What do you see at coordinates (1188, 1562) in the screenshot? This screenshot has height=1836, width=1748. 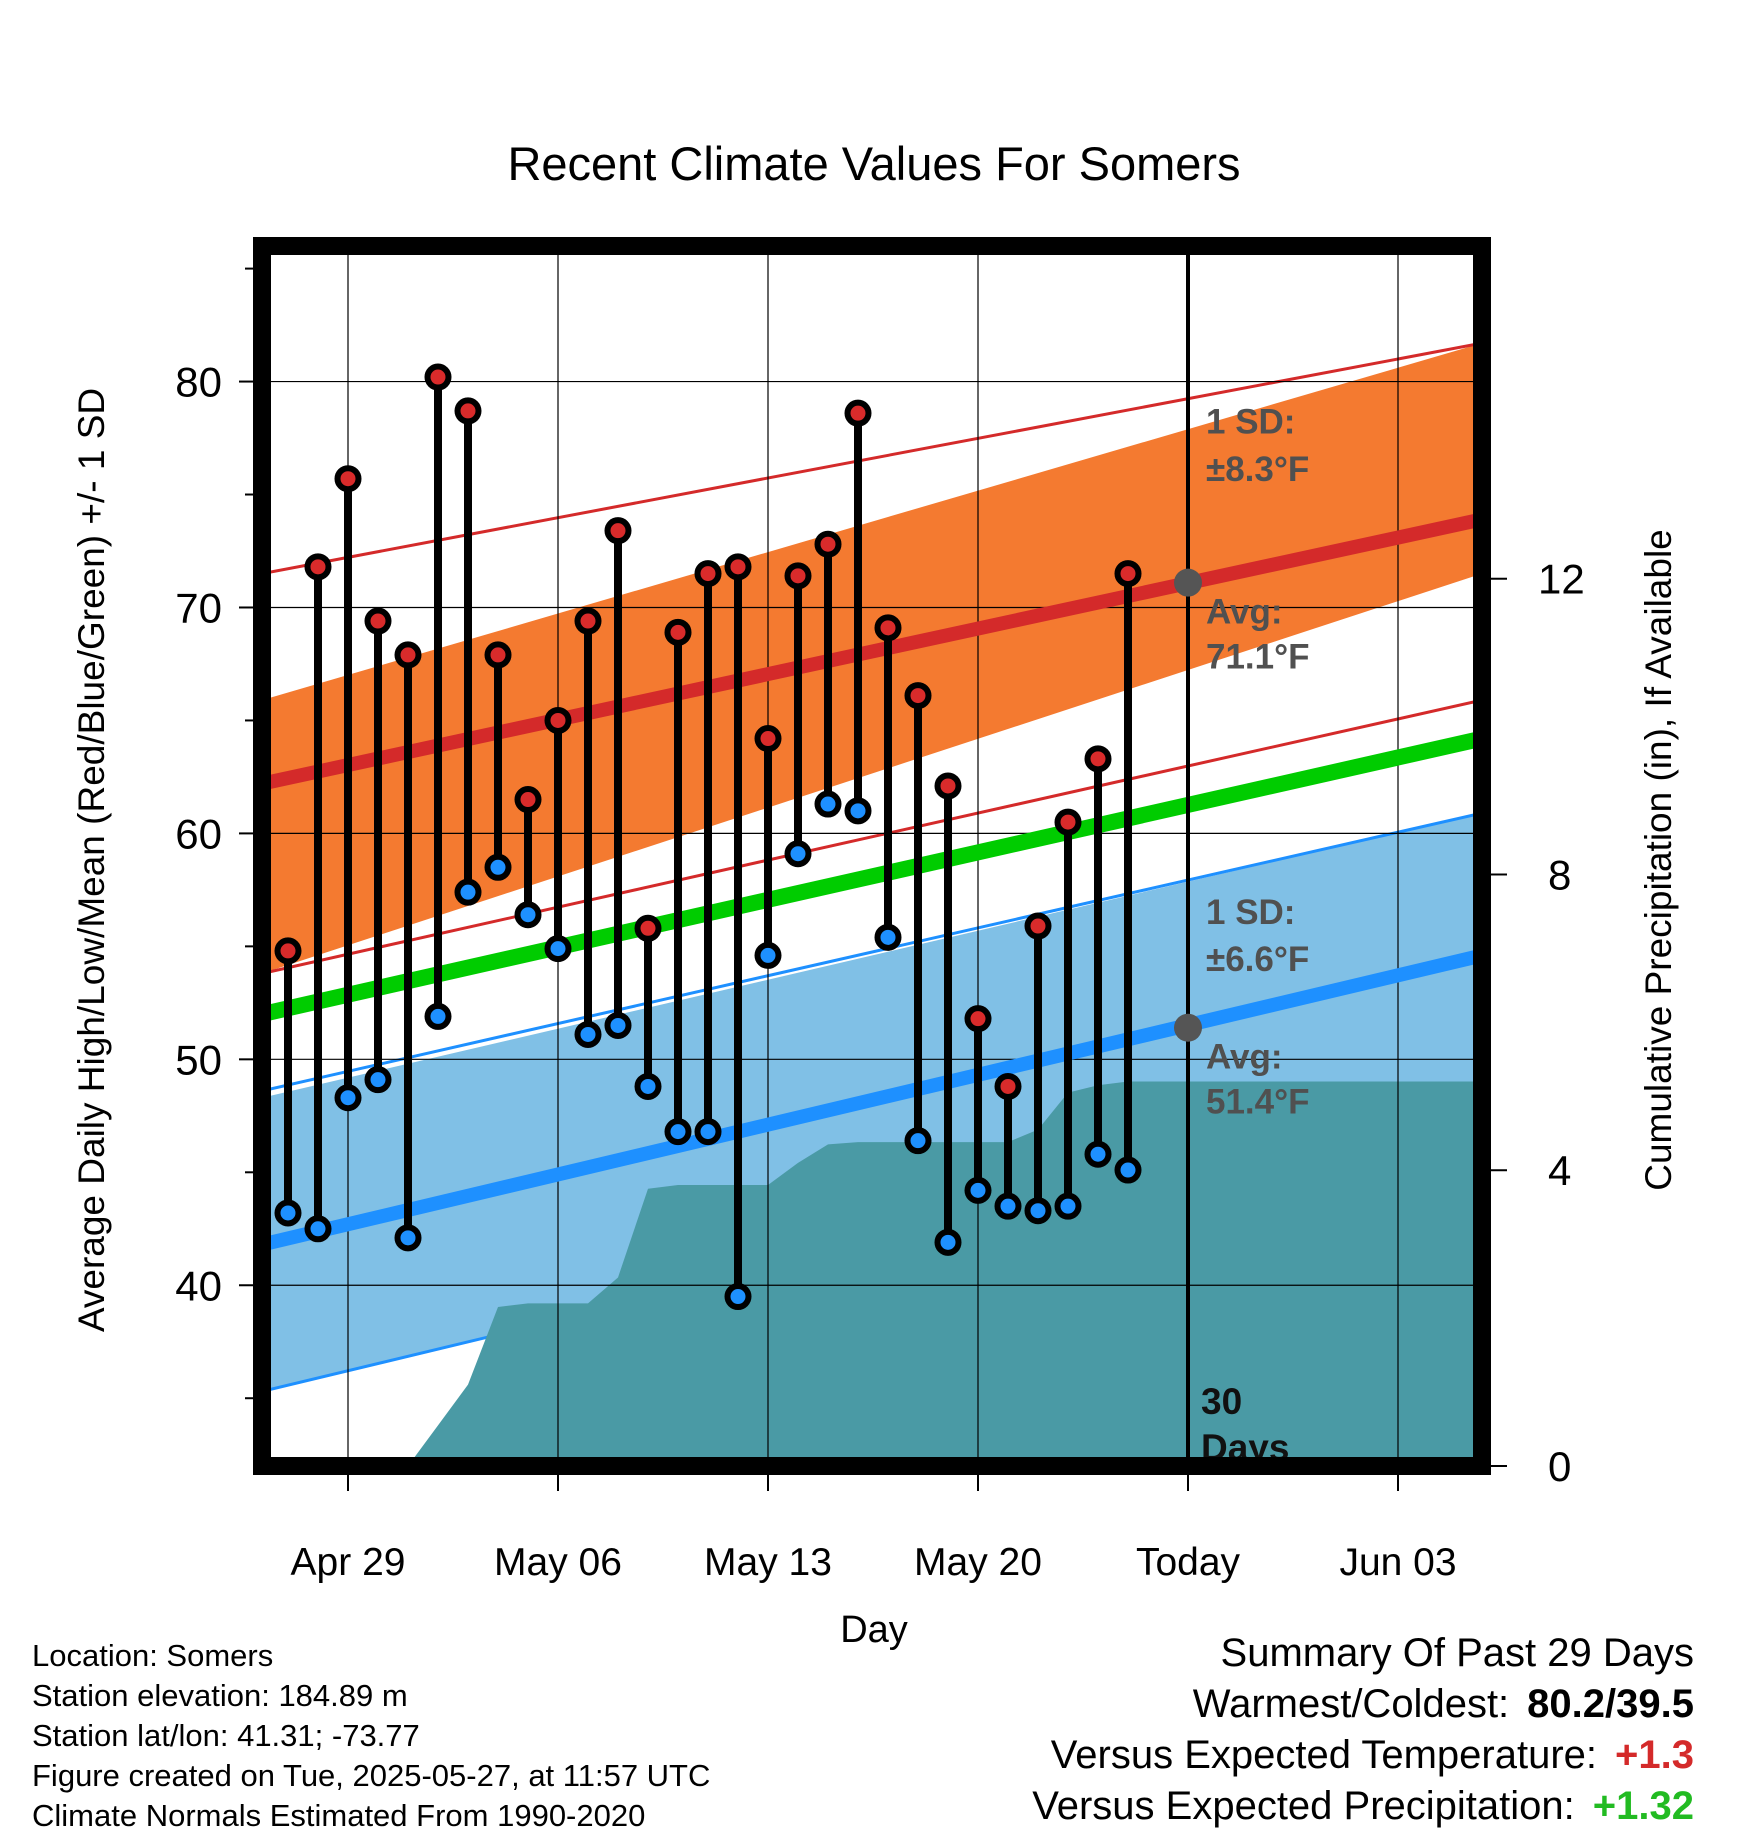 I see `x-tick-label: Today` at bounding box center [1188, 1562].